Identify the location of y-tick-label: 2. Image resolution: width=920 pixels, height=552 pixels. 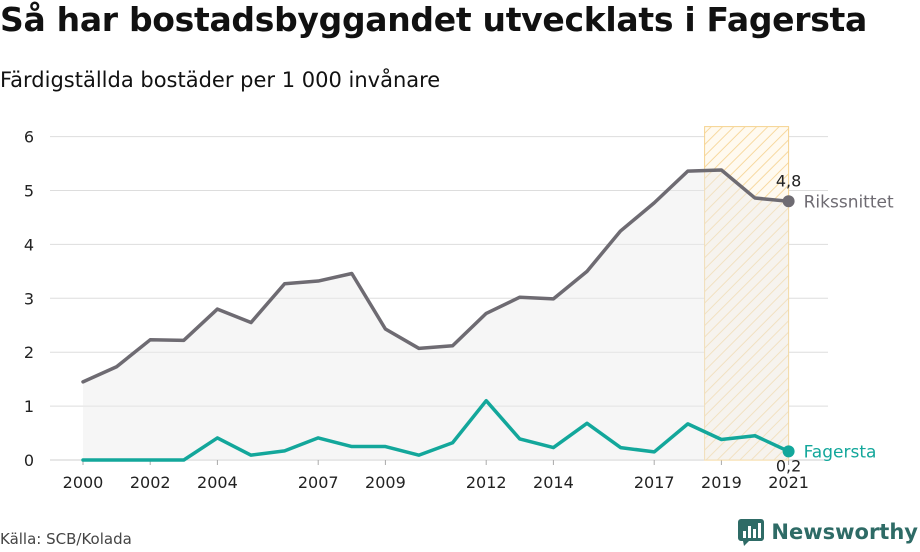
(29, 352).